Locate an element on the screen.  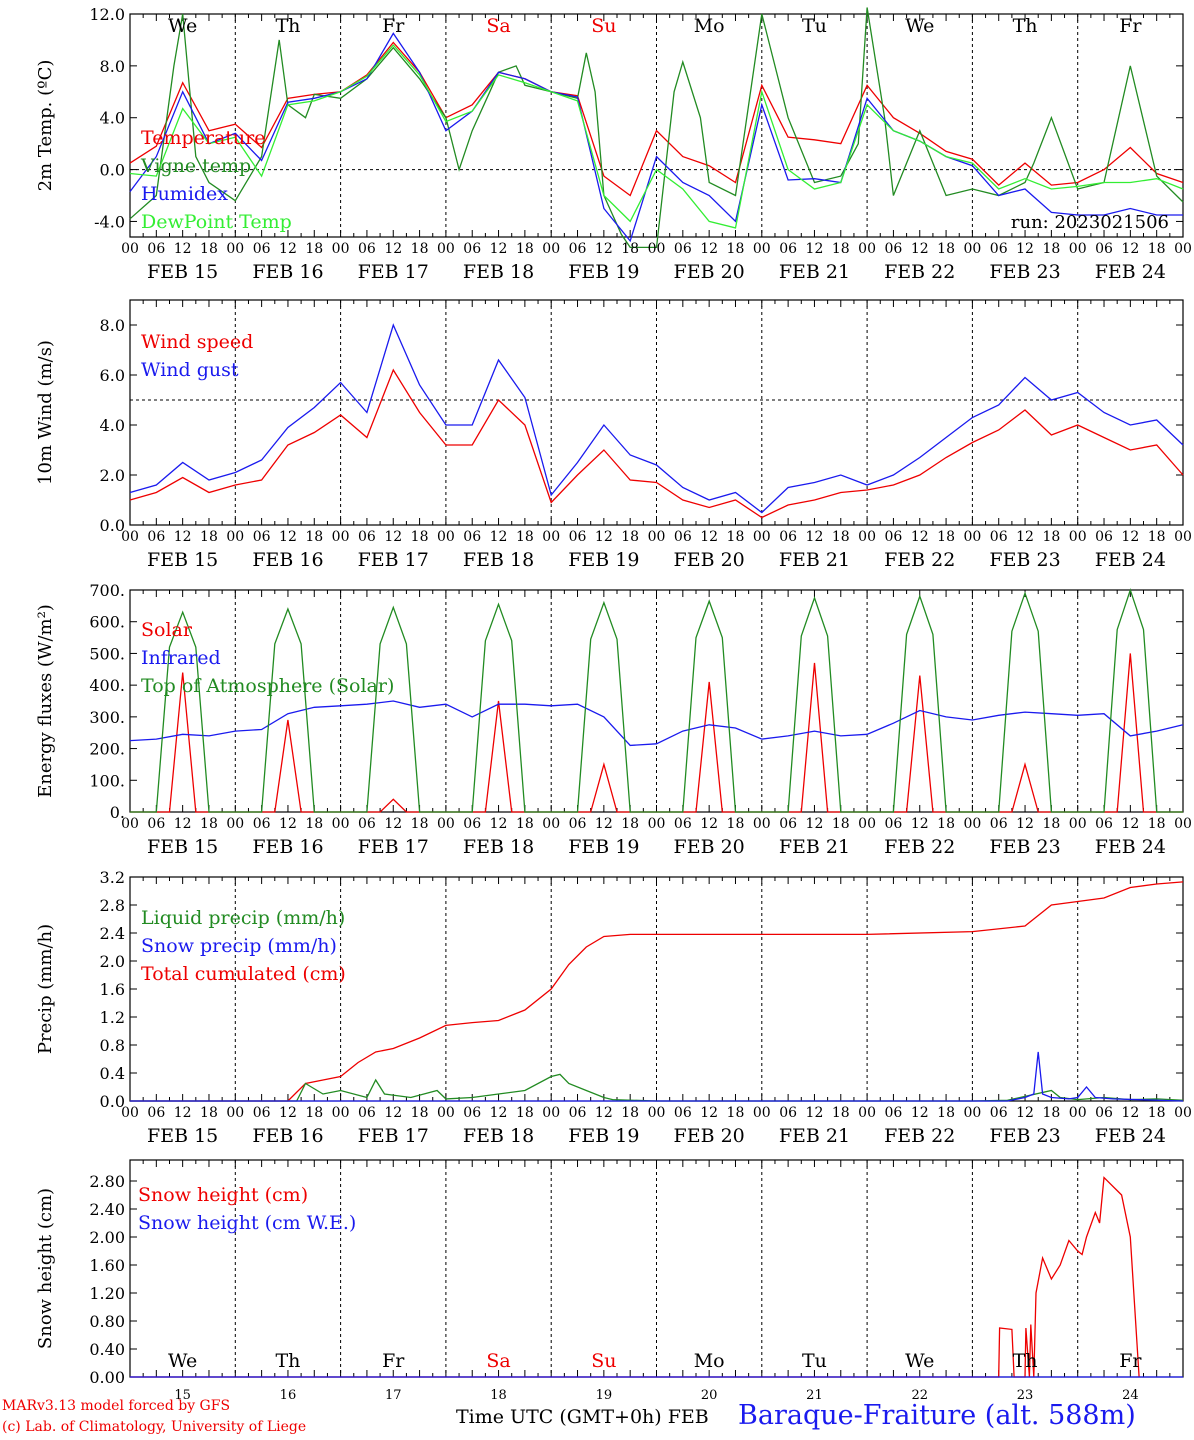
series-line-total-cumulated-cm- is located at coordinates (657, 991).